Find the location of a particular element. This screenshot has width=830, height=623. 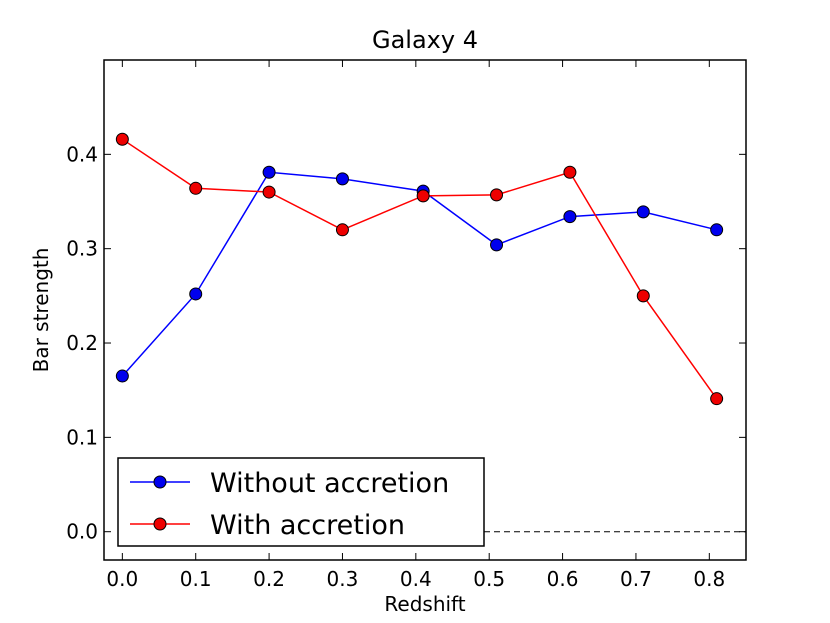

x-tick-label: 0.2 is located at coordinates (269, 579).